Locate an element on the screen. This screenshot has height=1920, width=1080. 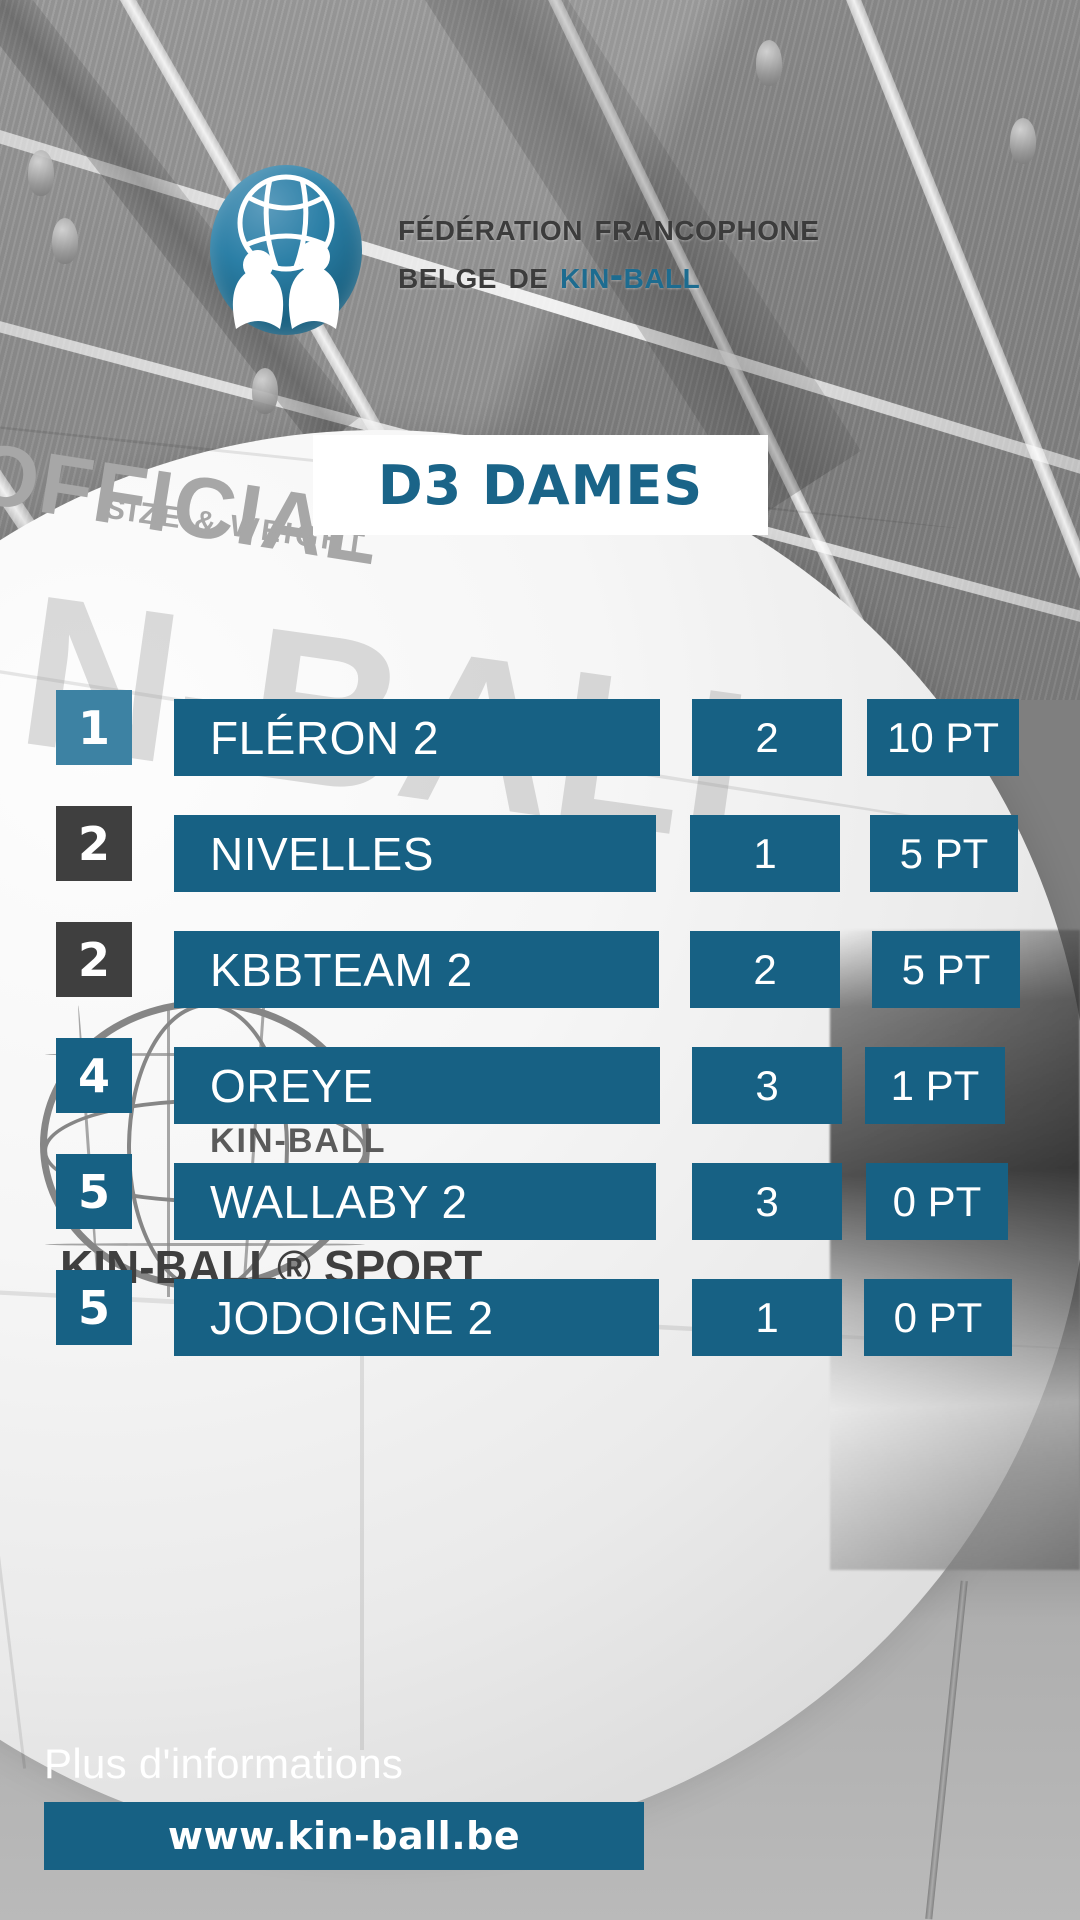
table-row: 2 KBBTEAM 2 2 5 PT is located at coordinates (540, 967).